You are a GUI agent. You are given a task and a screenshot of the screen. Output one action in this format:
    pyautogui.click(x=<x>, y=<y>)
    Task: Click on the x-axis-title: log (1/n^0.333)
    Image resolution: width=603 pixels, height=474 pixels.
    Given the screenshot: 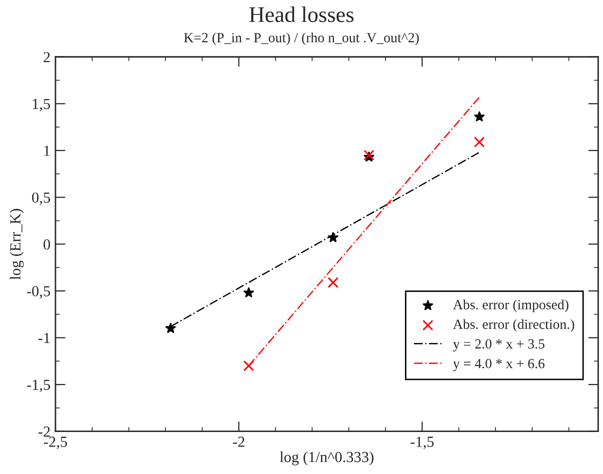 What is the action you would take?
    pyautogui.click(x=327, y=458)
    